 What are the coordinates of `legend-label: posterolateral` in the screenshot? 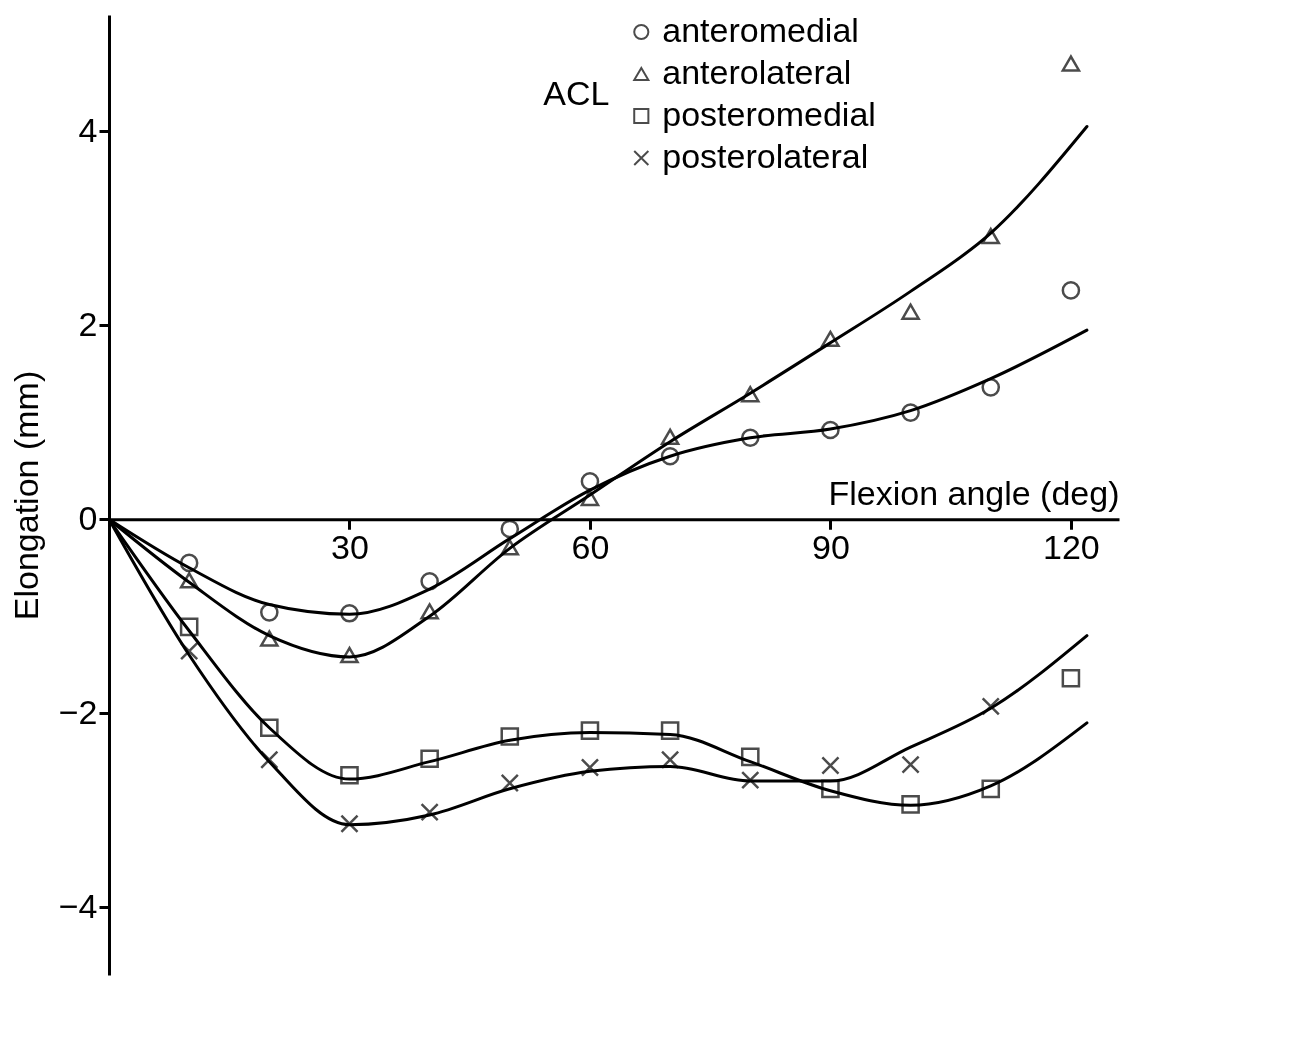 It's located at (765, 156).